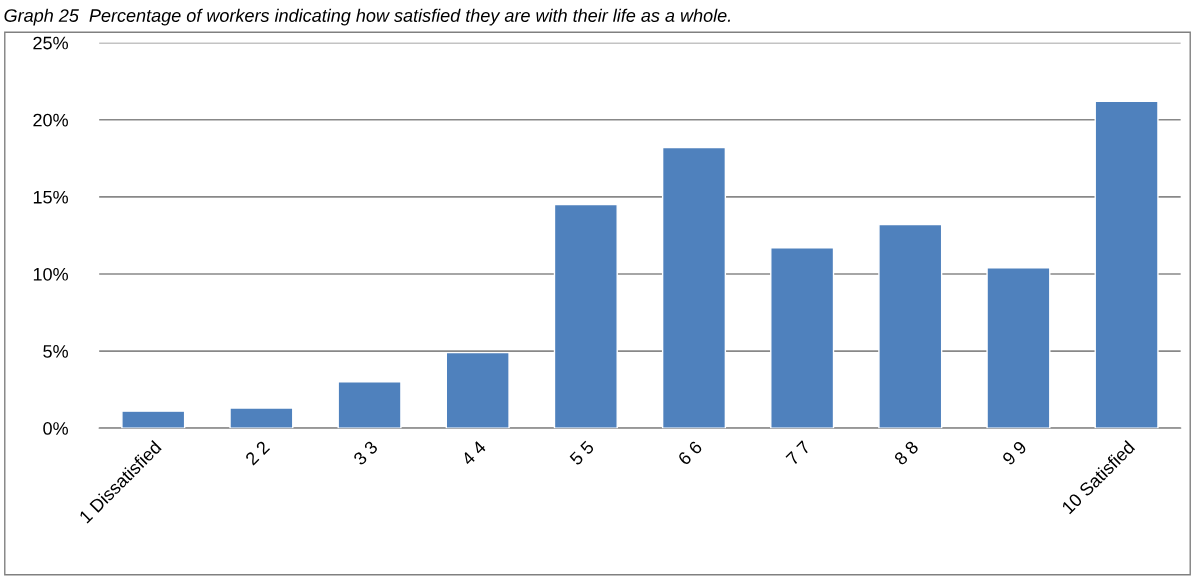  What do you see at coordinates (50, 120) in the screenshot?
I see `y-tick-label: 20%` at bounding box center [50, 120].